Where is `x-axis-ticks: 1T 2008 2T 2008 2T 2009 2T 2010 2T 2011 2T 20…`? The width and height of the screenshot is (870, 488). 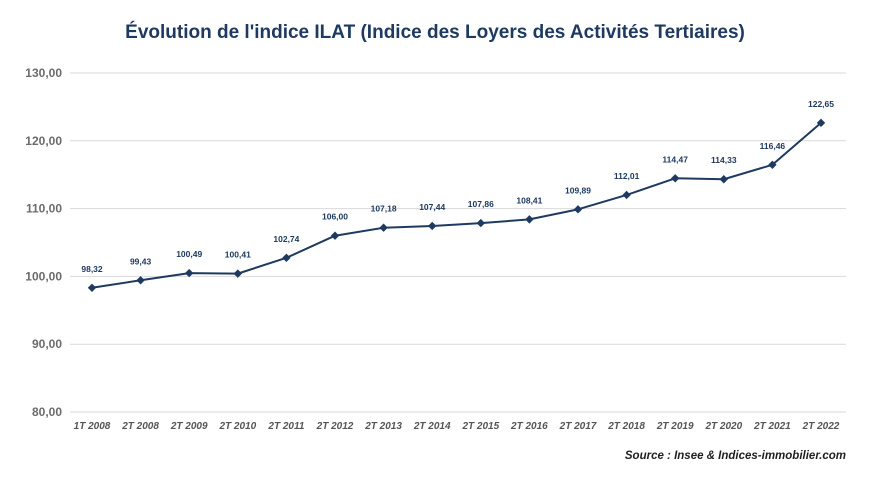
x-axis-ticks: 1T 2008 2T 2008 2T 2009 2T 2010 2T 2011 2T 20… is located at coordinates (457, 426).